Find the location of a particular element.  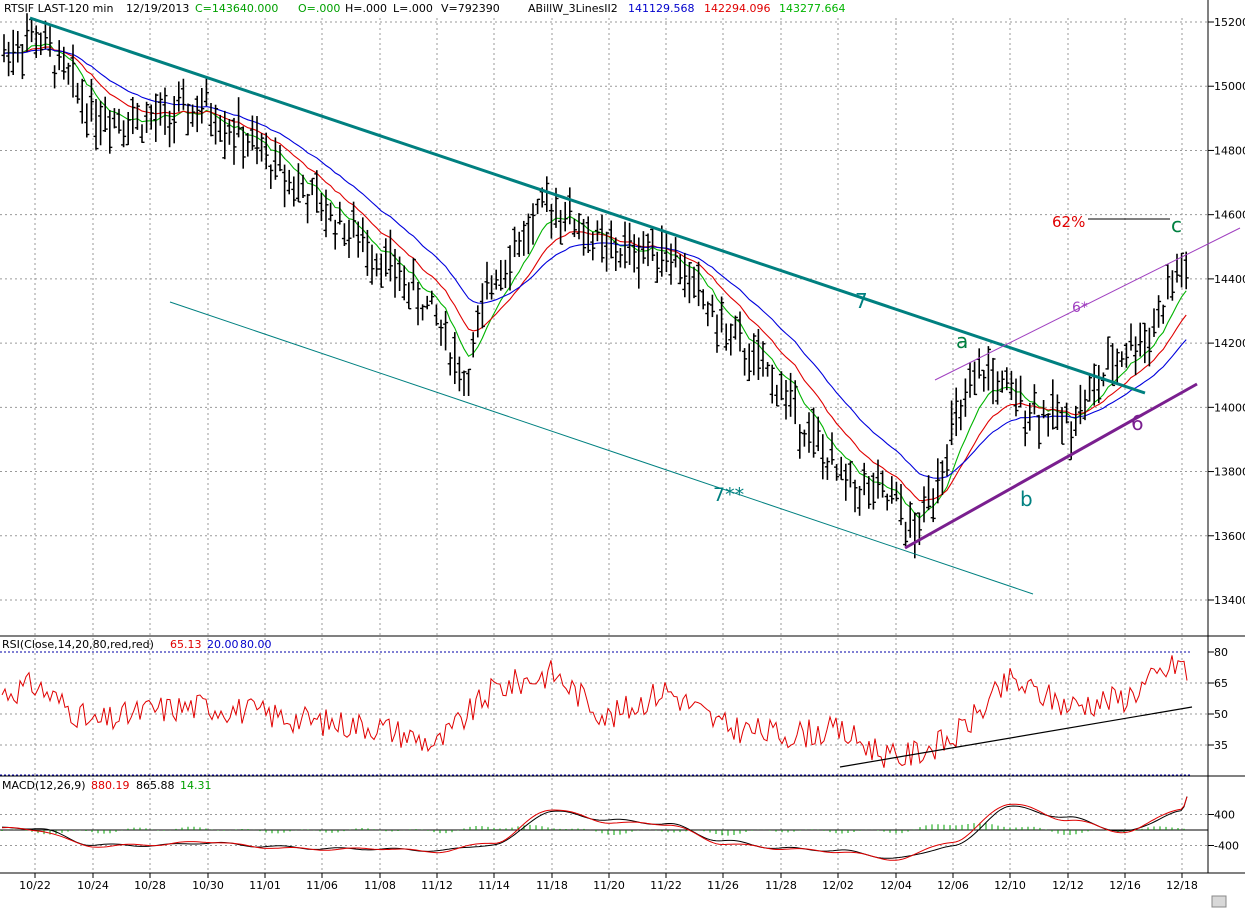

price-tick-label: 13600 is located at coordinates (1229, 536).